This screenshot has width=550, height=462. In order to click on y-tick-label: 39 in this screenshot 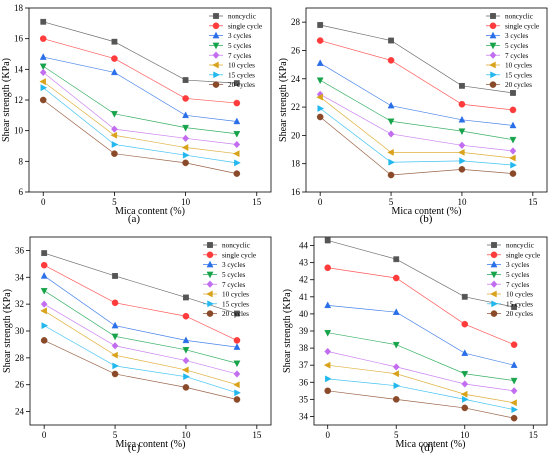, I will do `click(304, 331)`.